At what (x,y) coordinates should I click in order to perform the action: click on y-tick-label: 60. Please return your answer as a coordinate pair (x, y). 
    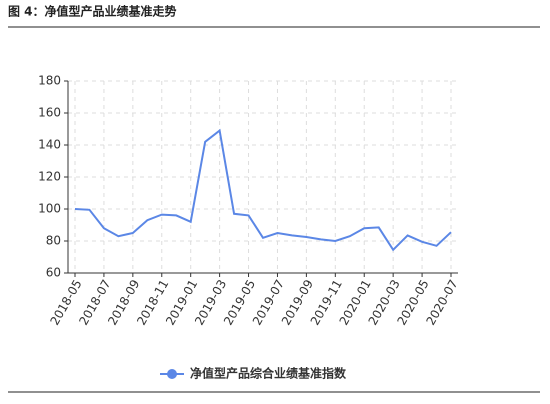
    Looking at the image, I should click on (53, 273).